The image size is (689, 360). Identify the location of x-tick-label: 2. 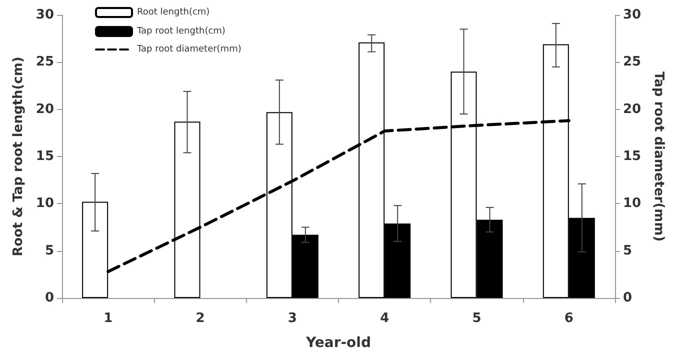
(200, 318).